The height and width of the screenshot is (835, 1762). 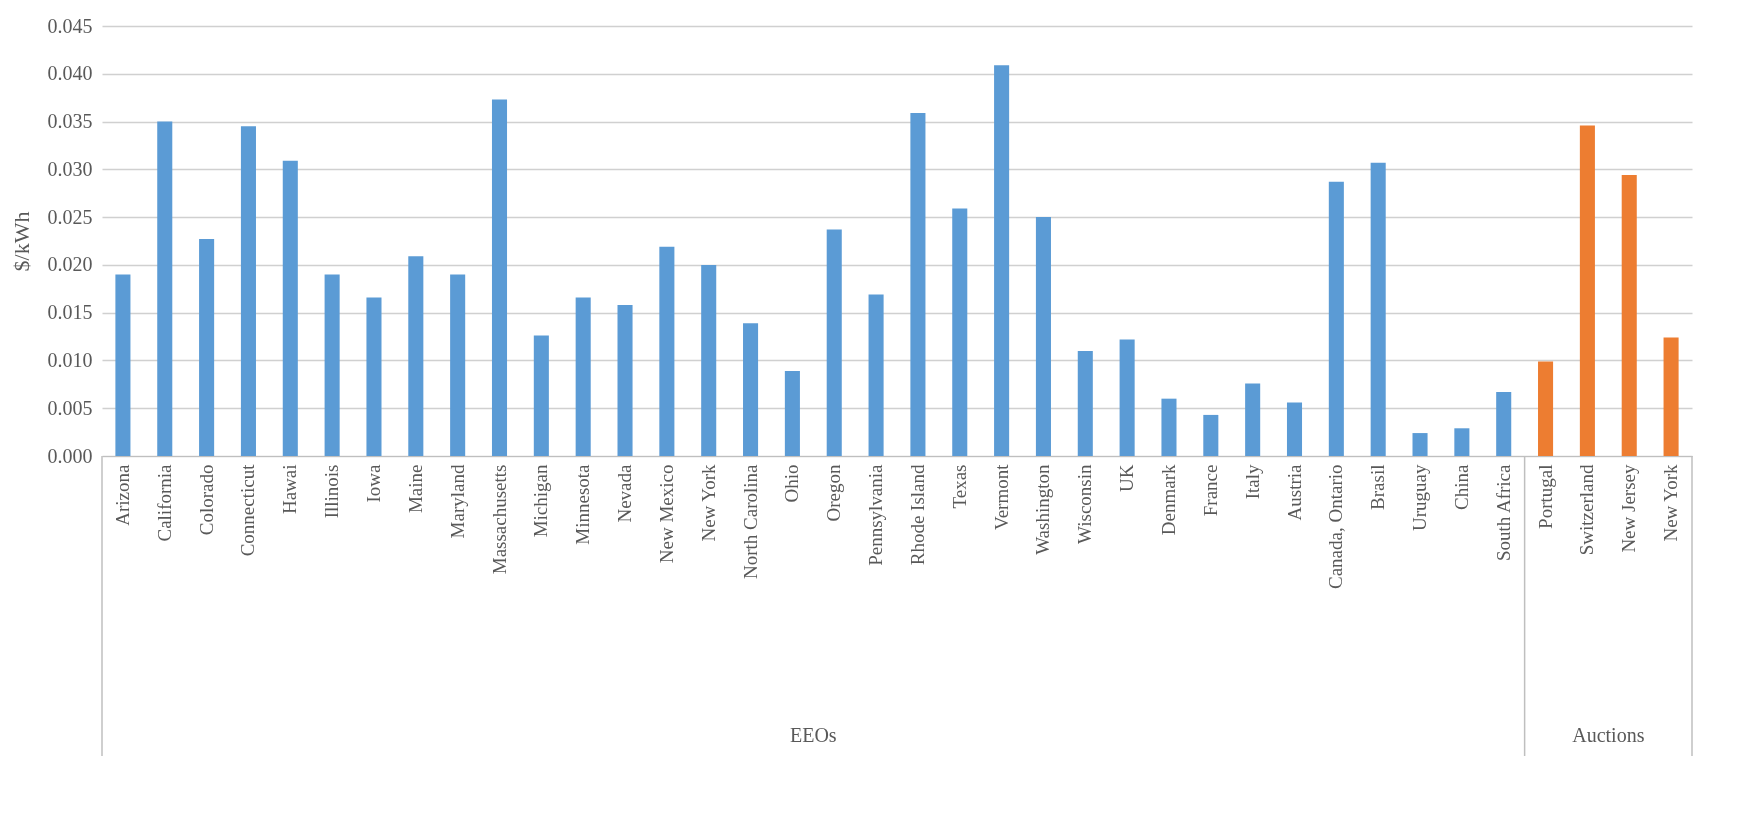 I want to click on y-tick-label: 0.000, so click(x=70, y=455).